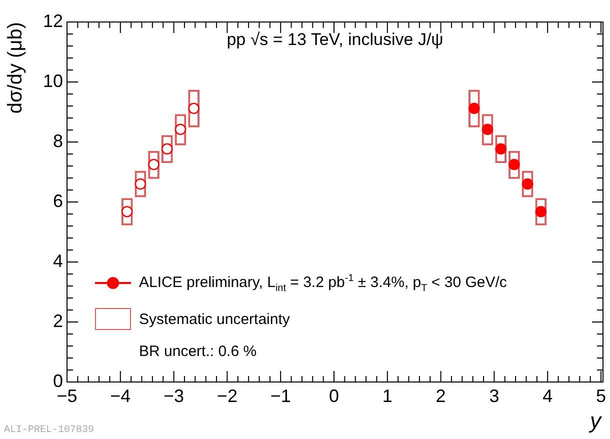  What do you see at coordinates (120, 396) in the screenshot?
I see `x-tick-label: −4` at bounding box center [120, 396].